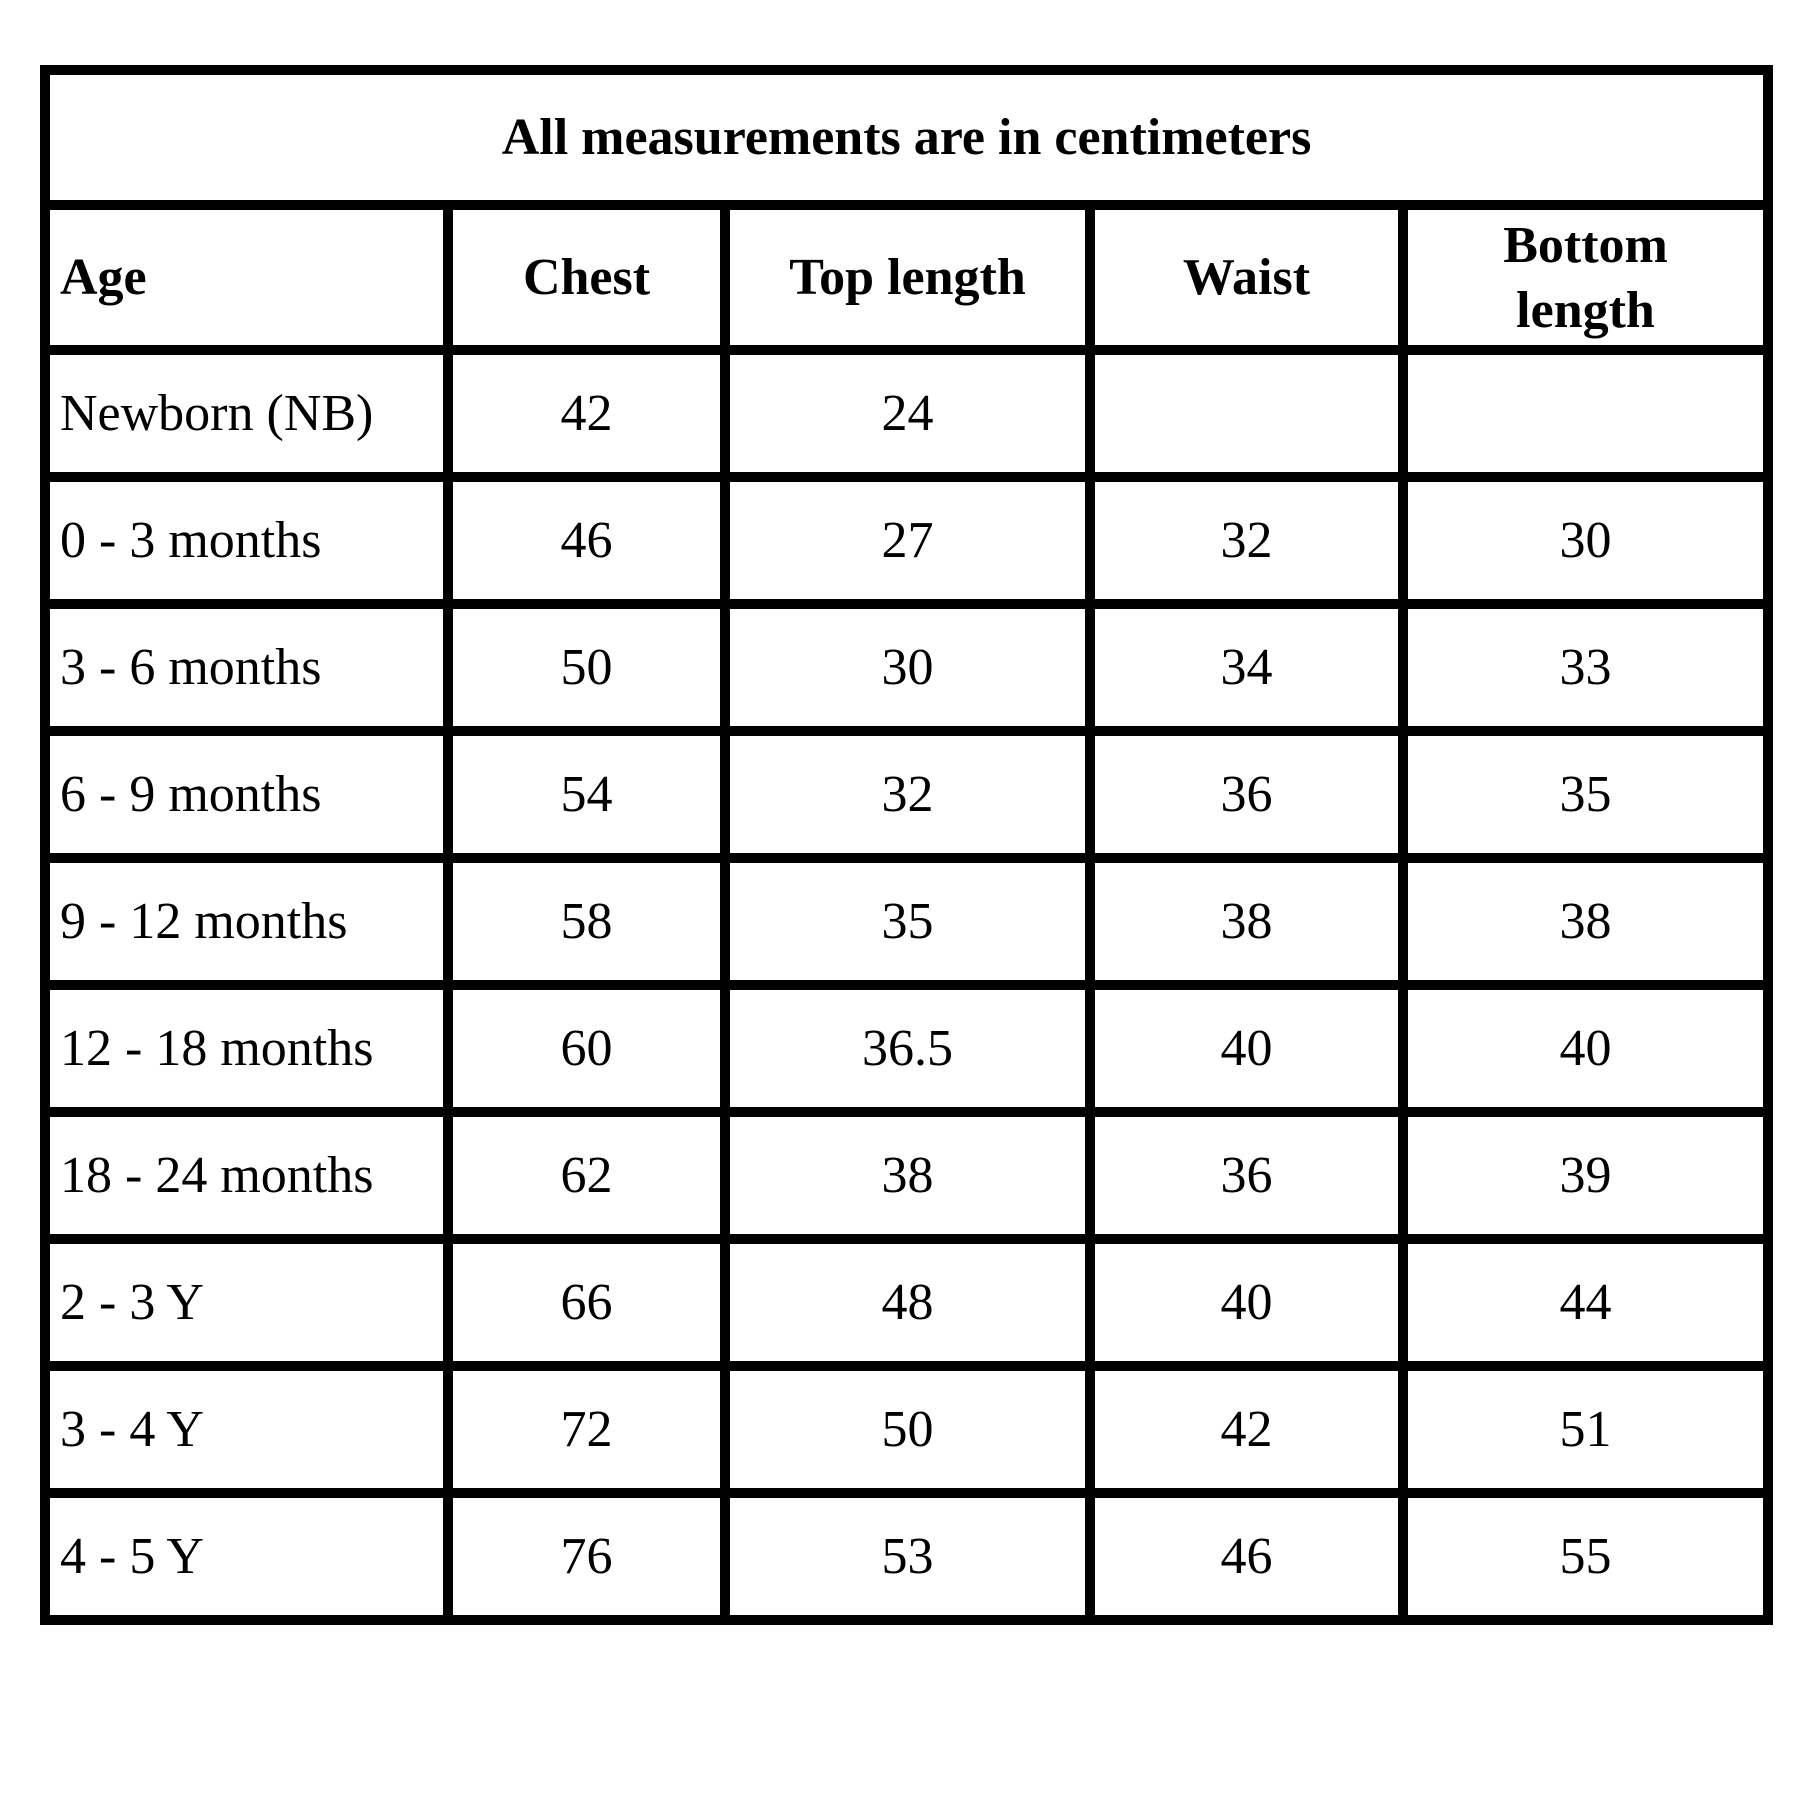 The height and width of the screenshot is (1800, 1800). Describe the element at coordinates (586, 413) in the screenshot. I see `chest-cell: 42` at that location.